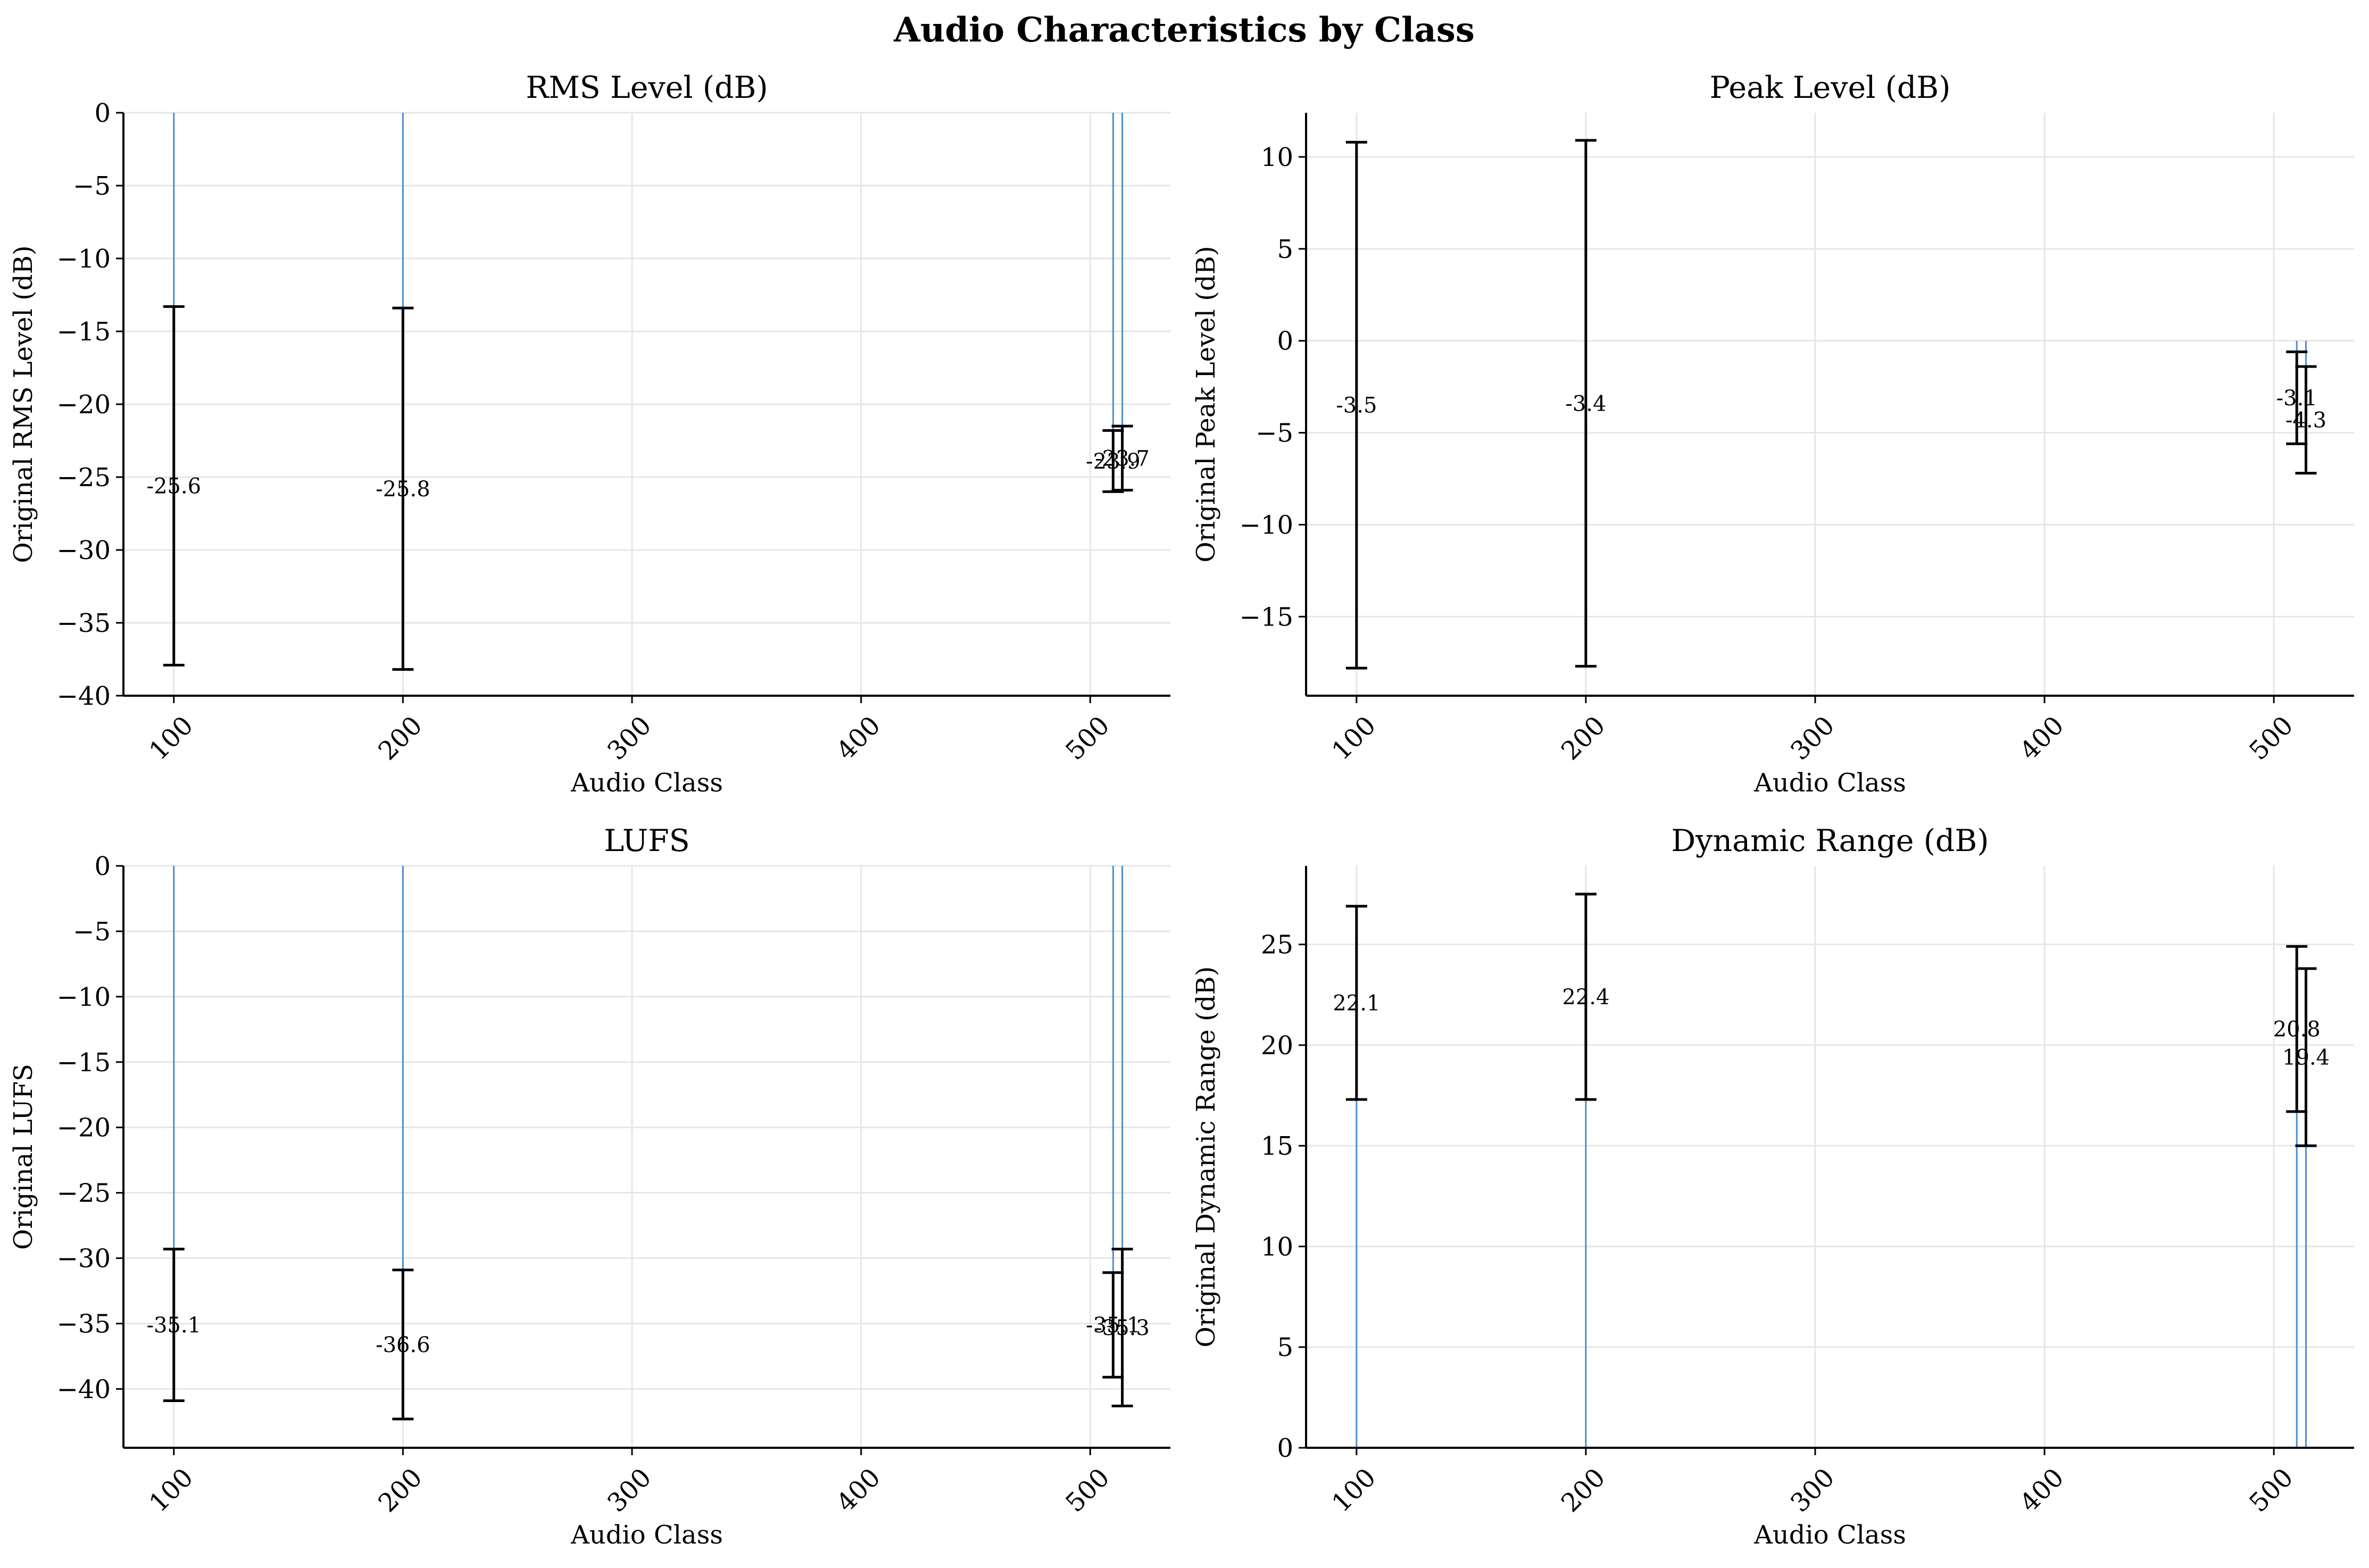 This screenshot has width=2369, height=1568. I want to click on y-axis-label: Original Peak Level (dB), so click(1206, 404).